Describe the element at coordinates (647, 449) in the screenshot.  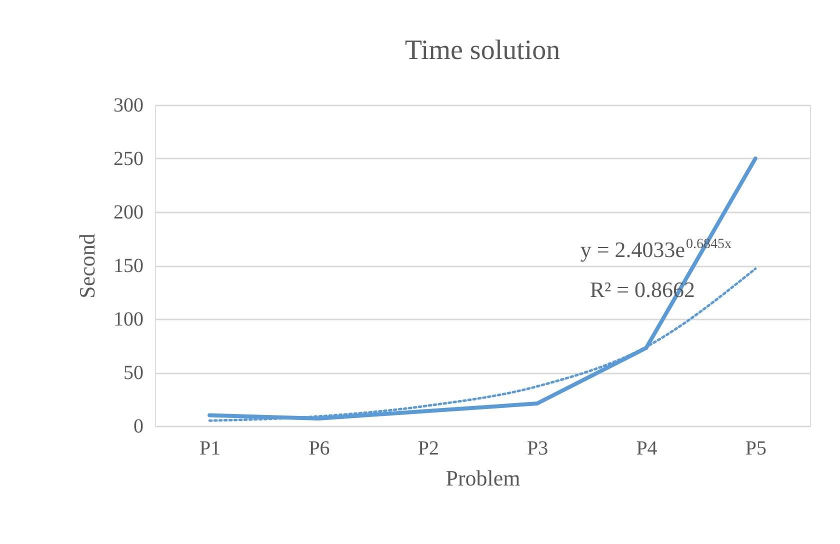
I see `x-tick-label: P4` at that location.